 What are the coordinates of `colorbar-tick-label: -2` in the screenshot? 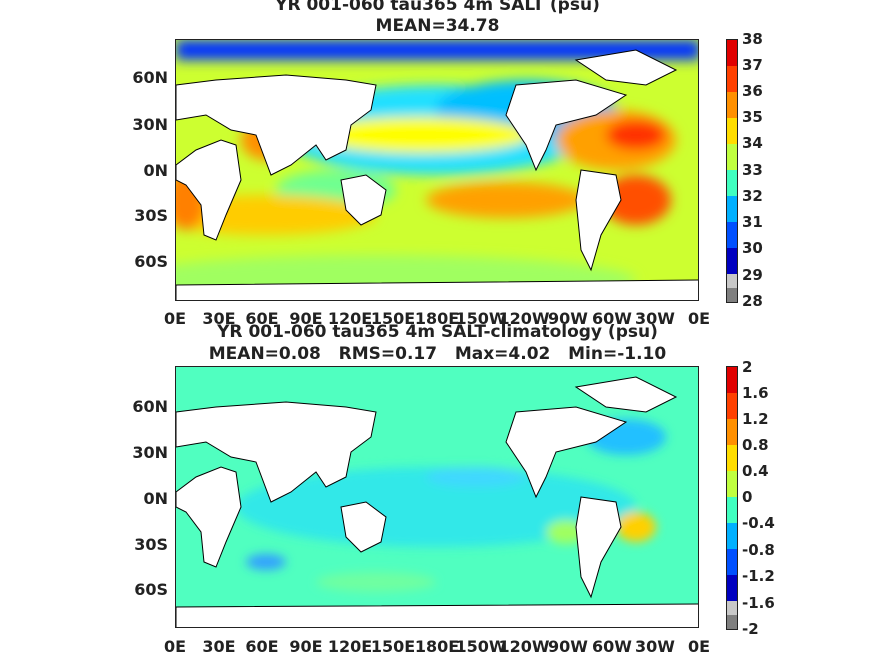 It's located at (750, 629).